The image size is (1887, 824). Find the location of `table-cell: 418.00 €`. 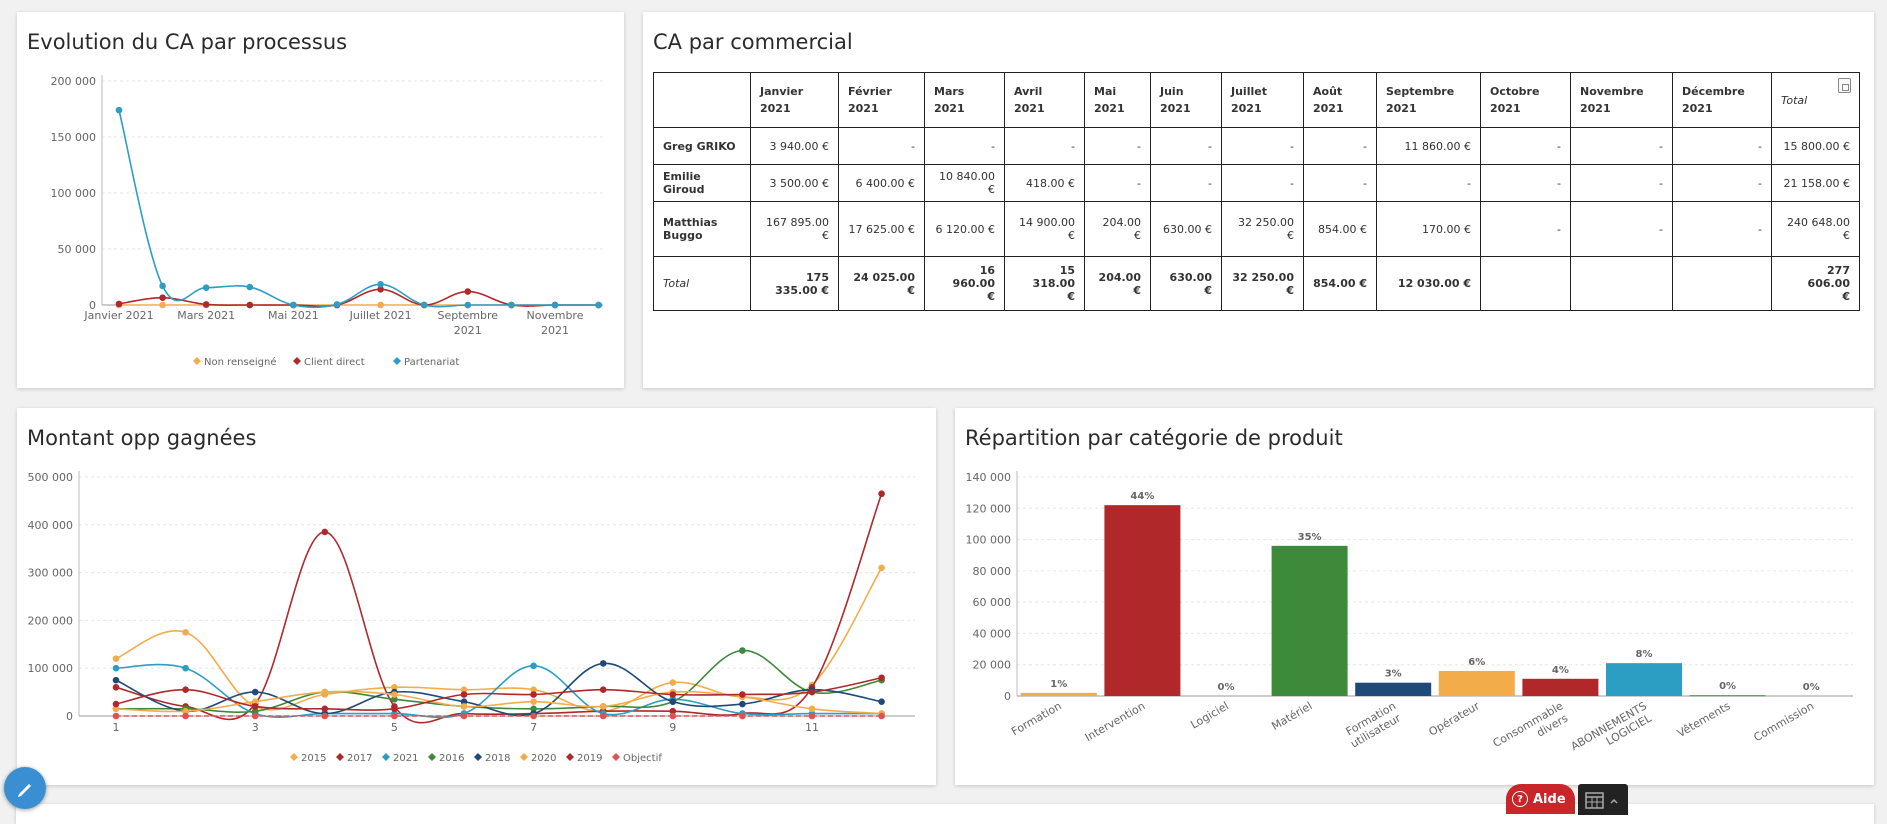

table-cell: 418.00 € is located at coordinates (1044, 183).